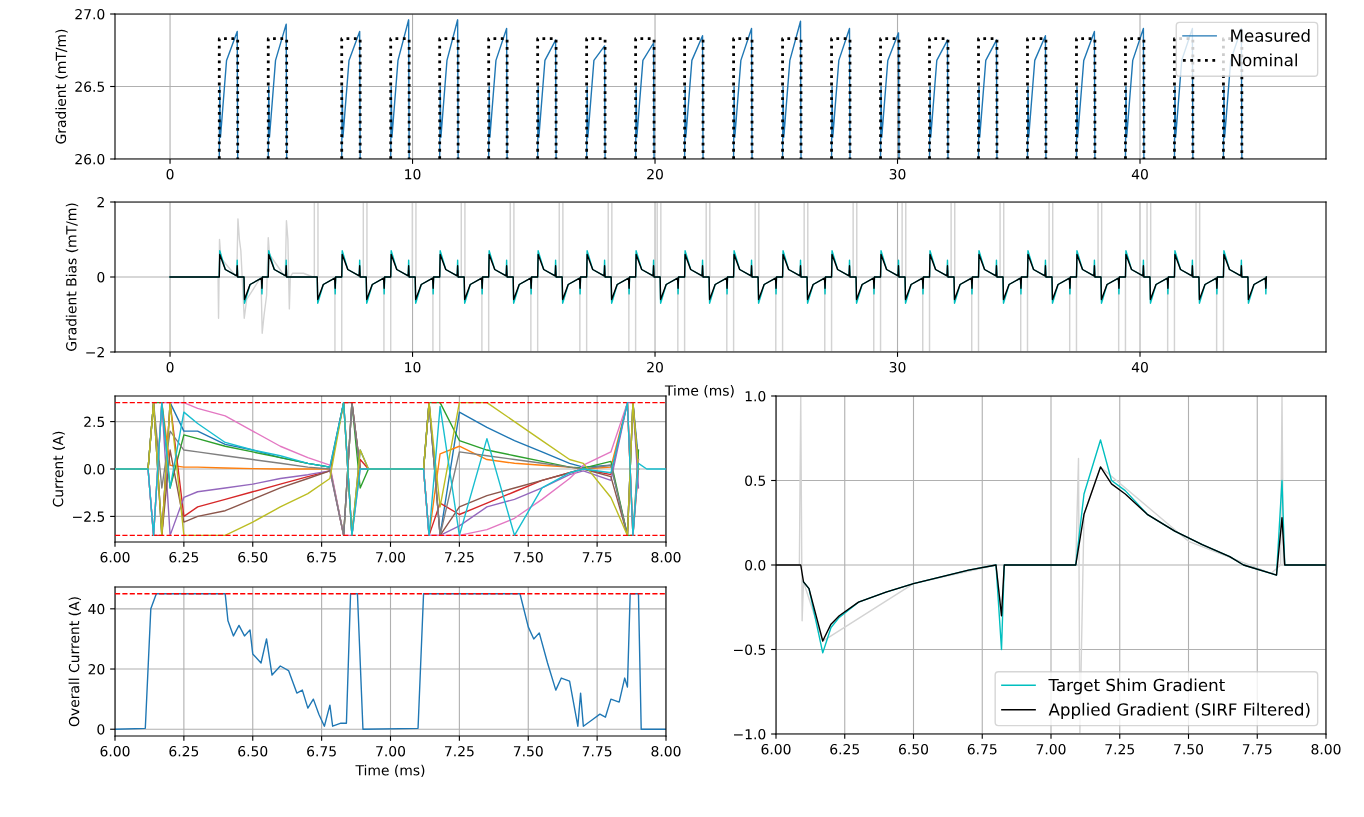  I want to click on y-tick-label: −2.5, so click(89, 516).